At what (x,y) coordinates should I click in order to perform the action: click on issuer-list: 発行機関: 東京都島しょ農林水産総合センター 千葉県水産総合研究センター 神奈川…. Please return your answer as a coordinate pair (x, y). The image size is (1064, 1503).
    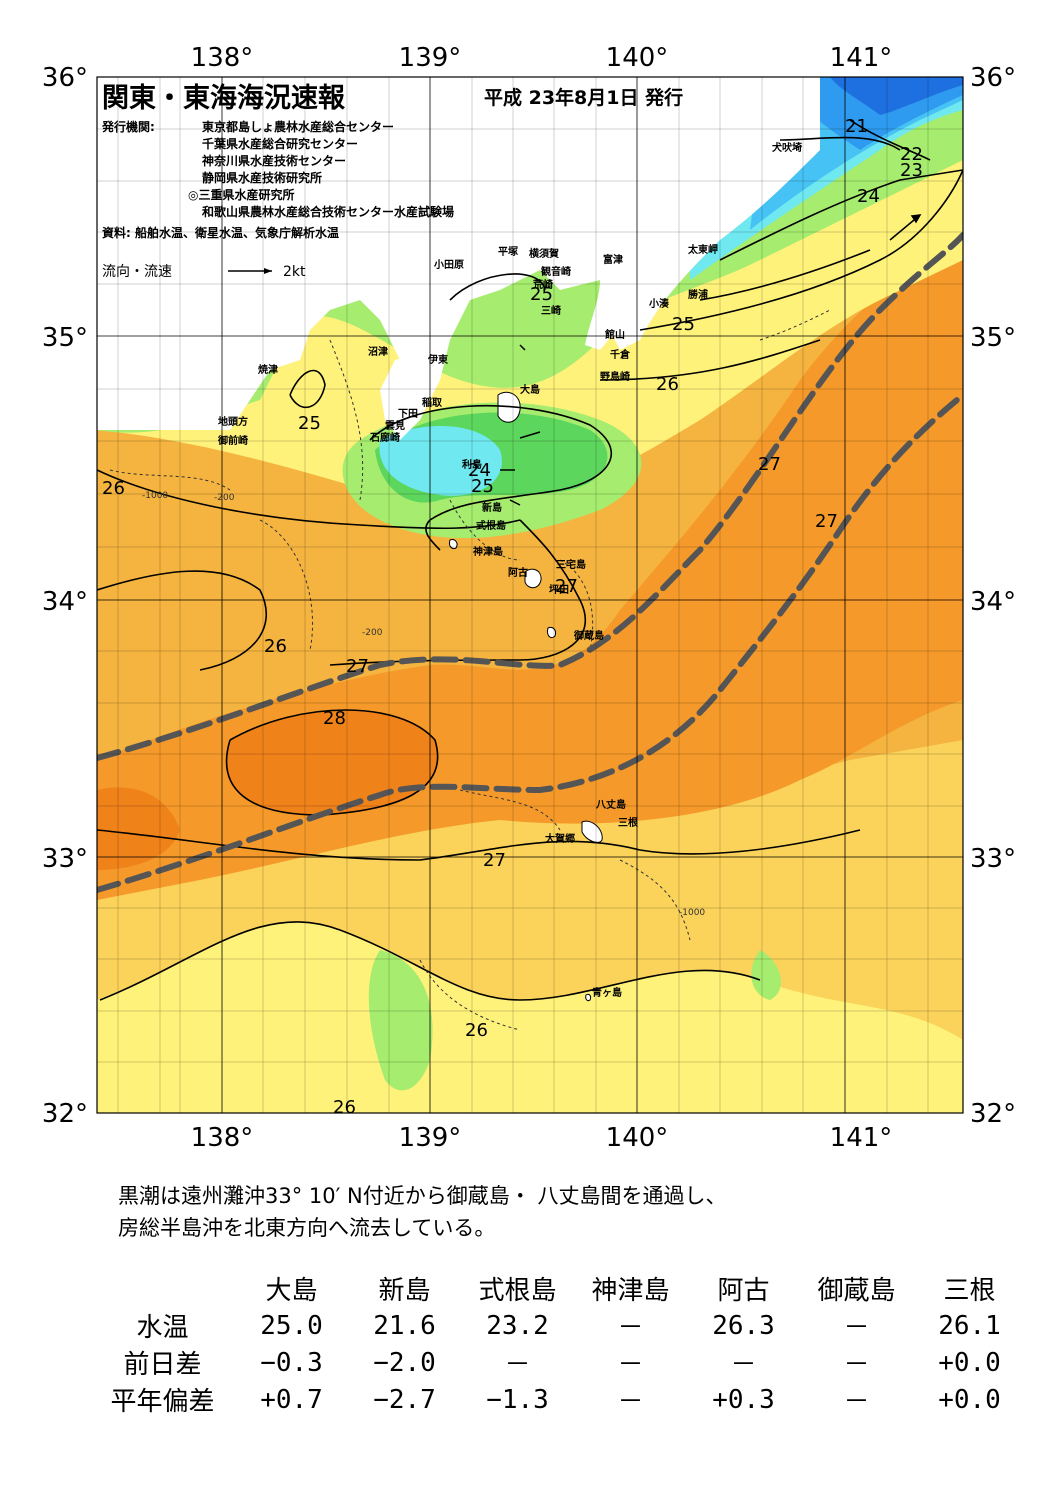
    Looking at the image, I should click on (277, 179).